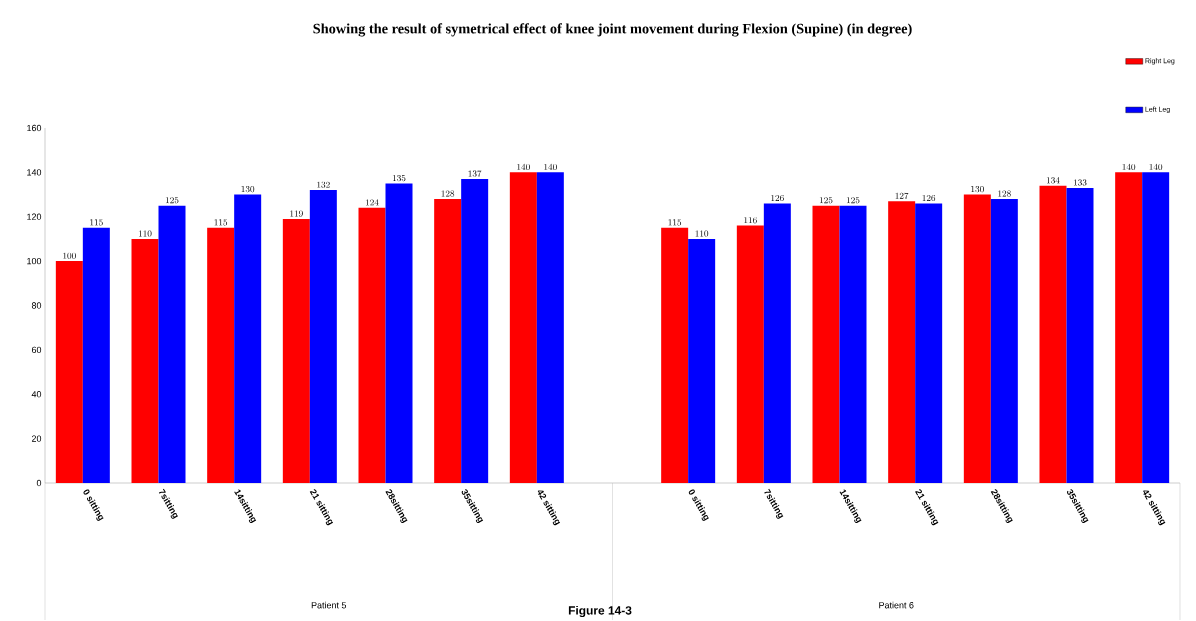  I want to click on data-label: 137, so click(475, 173).